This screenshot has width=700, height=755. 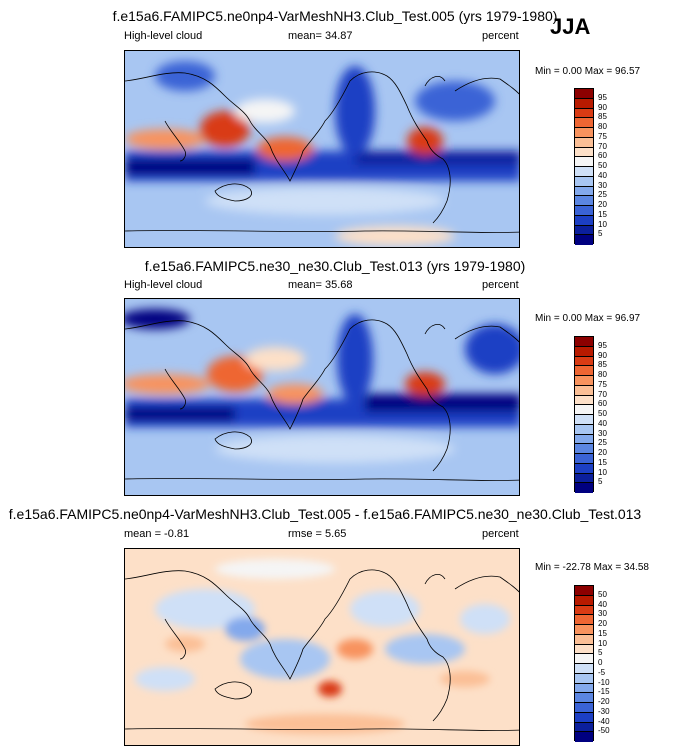 I want to click on panel-2-units: percent, so click(x=500, y=285).